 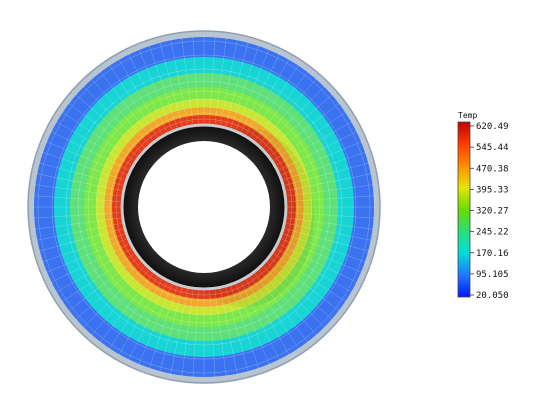 What do you see at coordinates (492, 169) in the screenshot?
I see `legend-tick-label: 470.38` at bounding box center [492, 169].